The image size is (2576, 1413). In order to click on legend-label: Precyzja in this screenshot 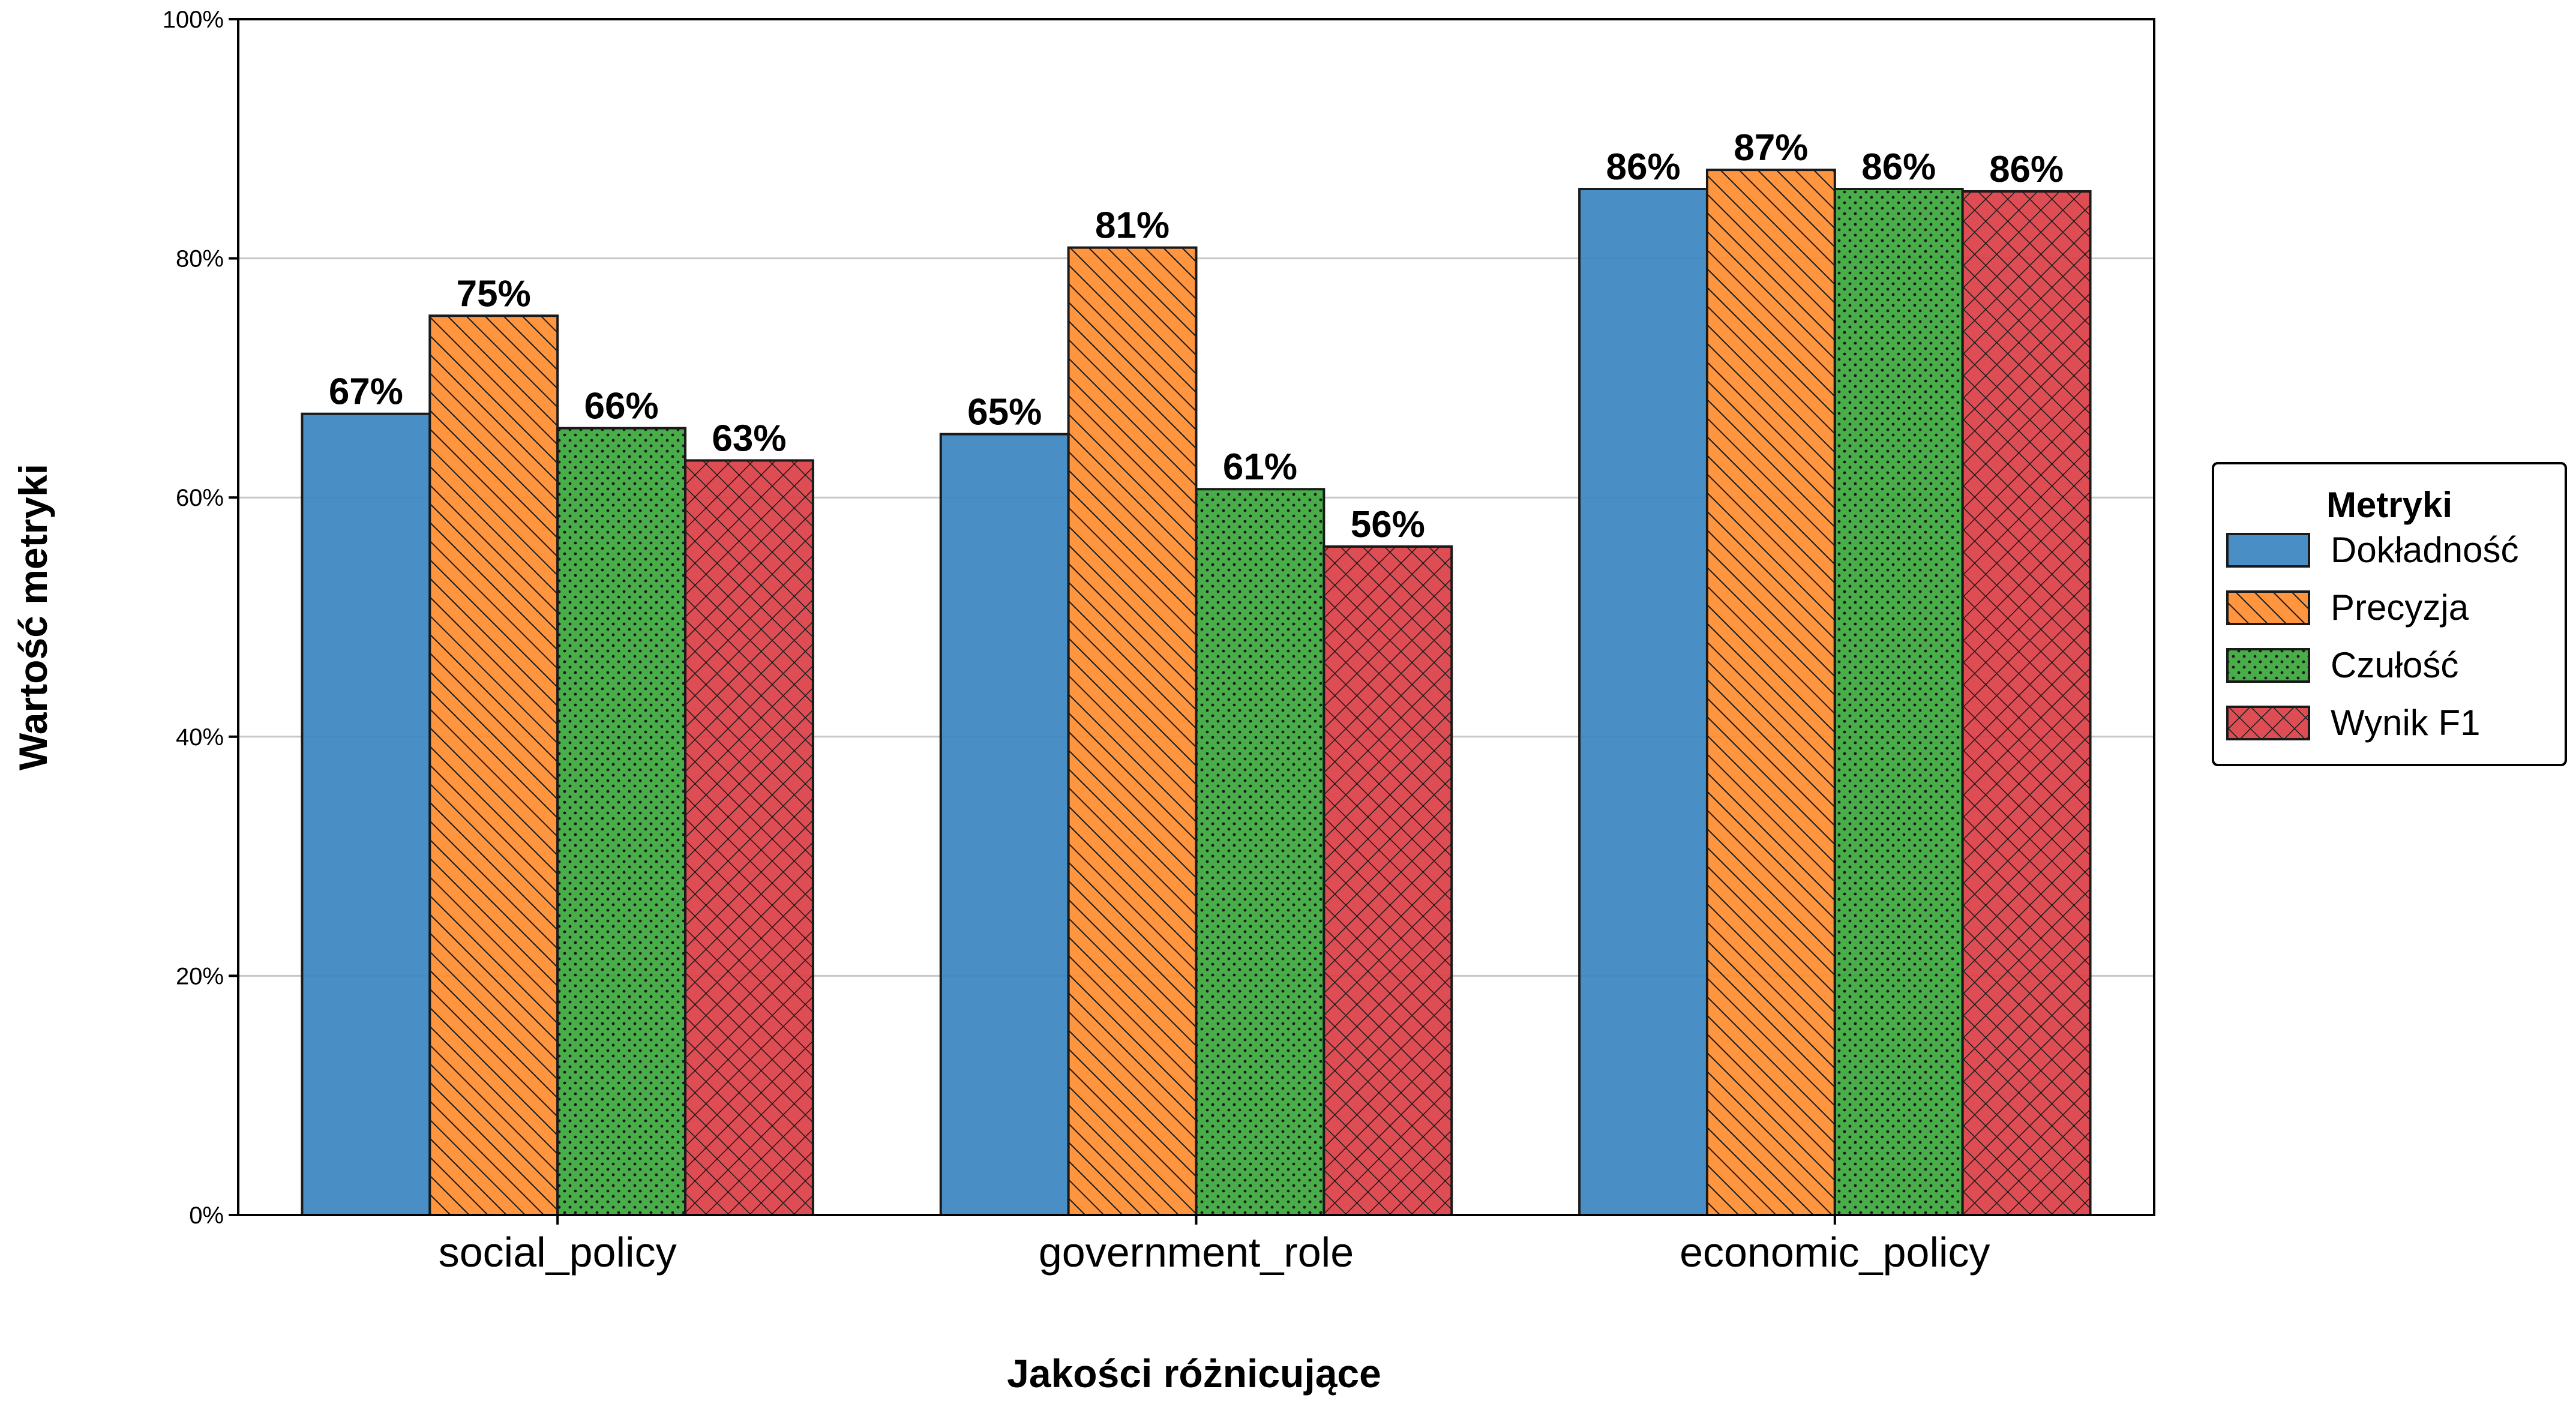, I will do `click(2400, 607)`.